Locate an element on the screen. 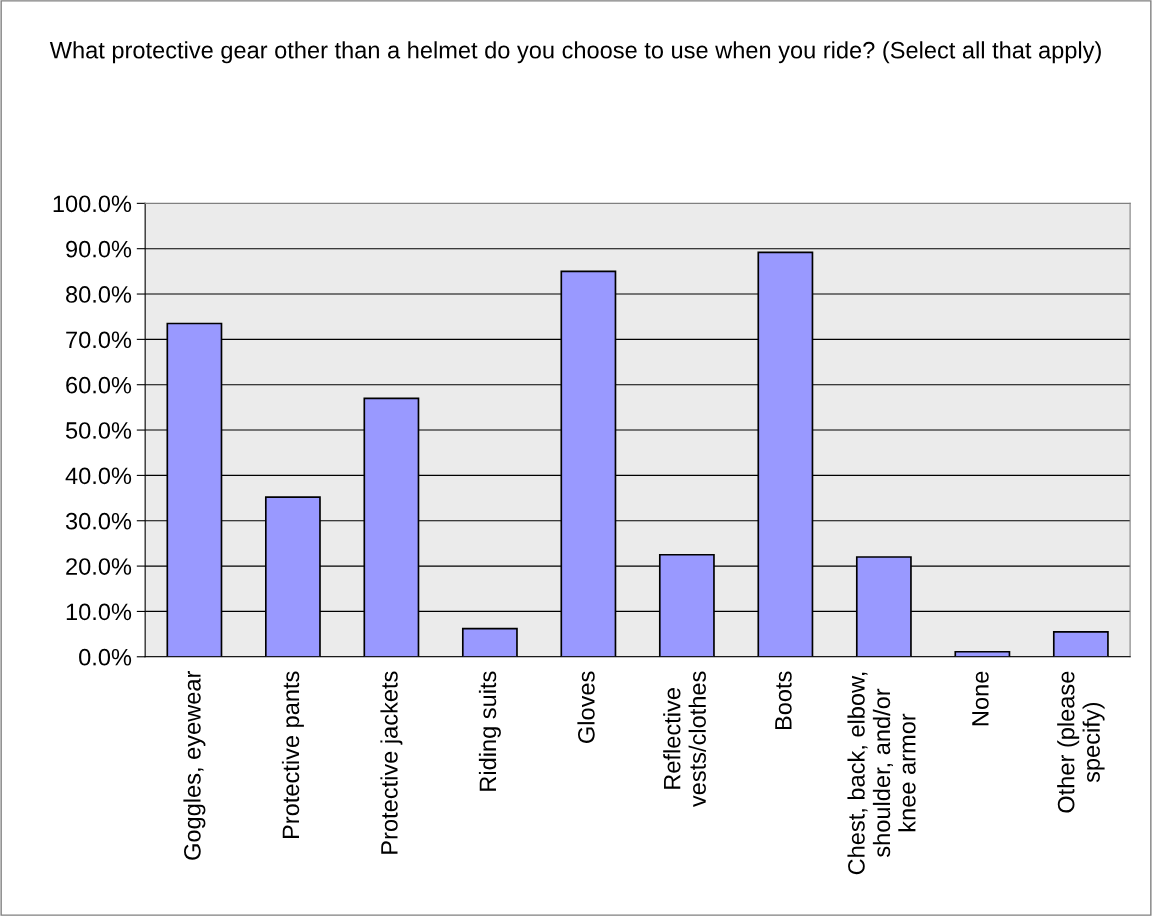 The height and width of the screenshot is (916, 1152). y-tick-label: 60.0% is located at coordinates (99, 385).